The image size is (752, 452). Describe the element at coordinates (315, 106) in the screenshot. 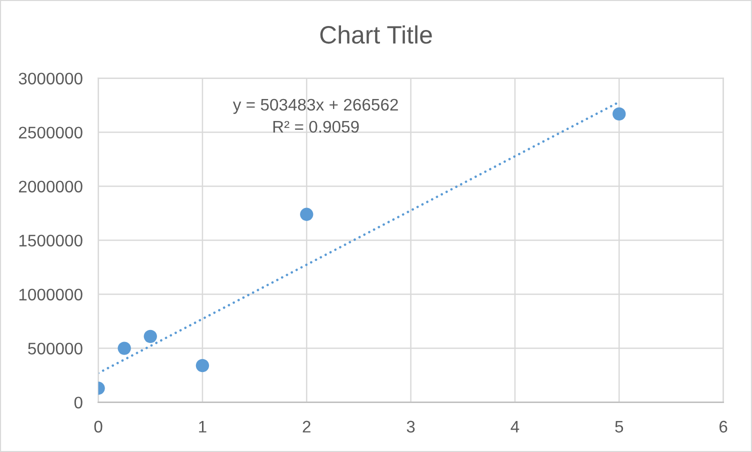

I see `annotation: y = 503483x + 266562` at that location.